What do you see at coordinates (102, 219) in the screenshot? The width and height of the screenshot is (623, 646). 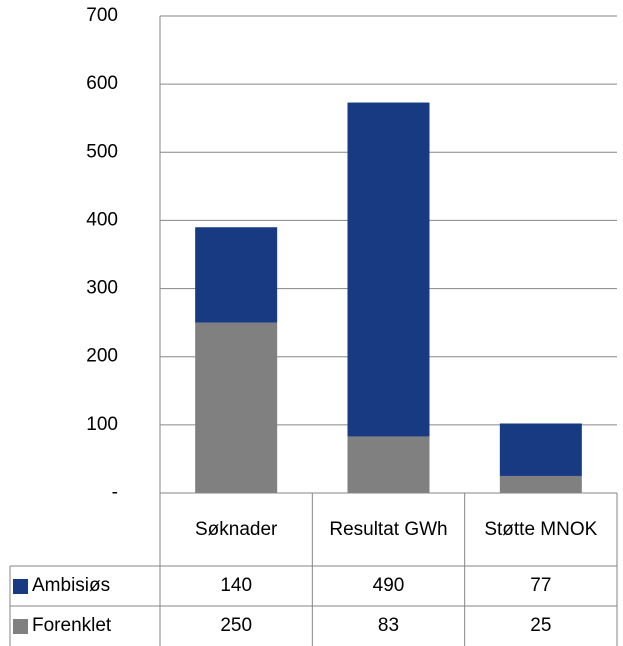 I see `y-tick-label: 400` at bounding box center [102, 219].